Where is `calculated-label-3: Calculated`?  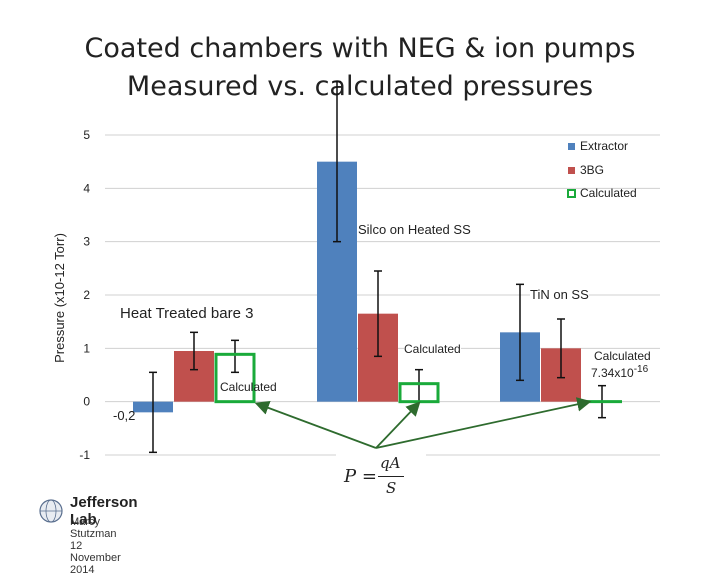
calculated-label-3: Calculated is located at coordinates (622, 356).